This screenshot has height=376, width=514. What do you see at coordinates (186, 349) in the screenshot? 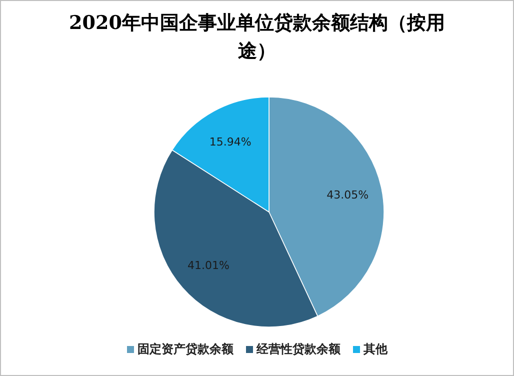
I see `legend-label: 固定资产贷款余额` at bounding box center [186, 349].